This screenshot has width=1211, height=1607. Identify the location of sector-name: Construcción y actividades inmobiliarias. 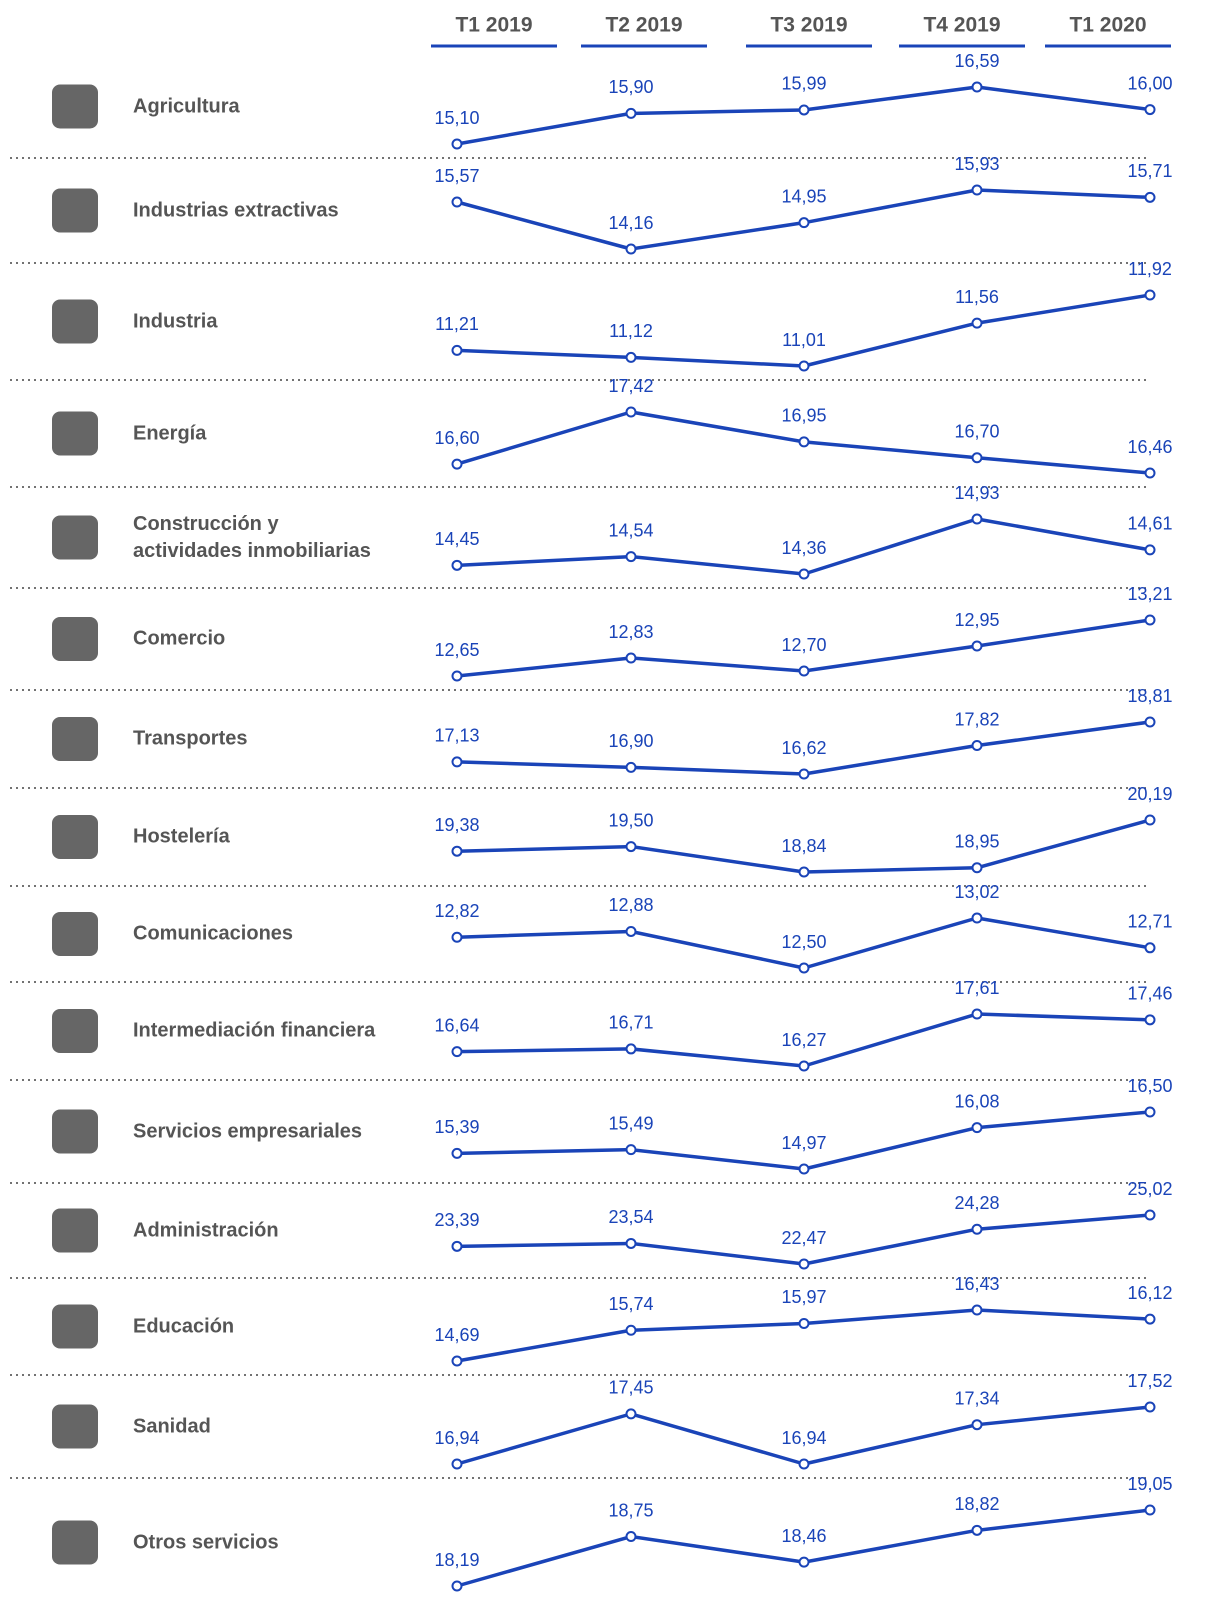
(252, 537).